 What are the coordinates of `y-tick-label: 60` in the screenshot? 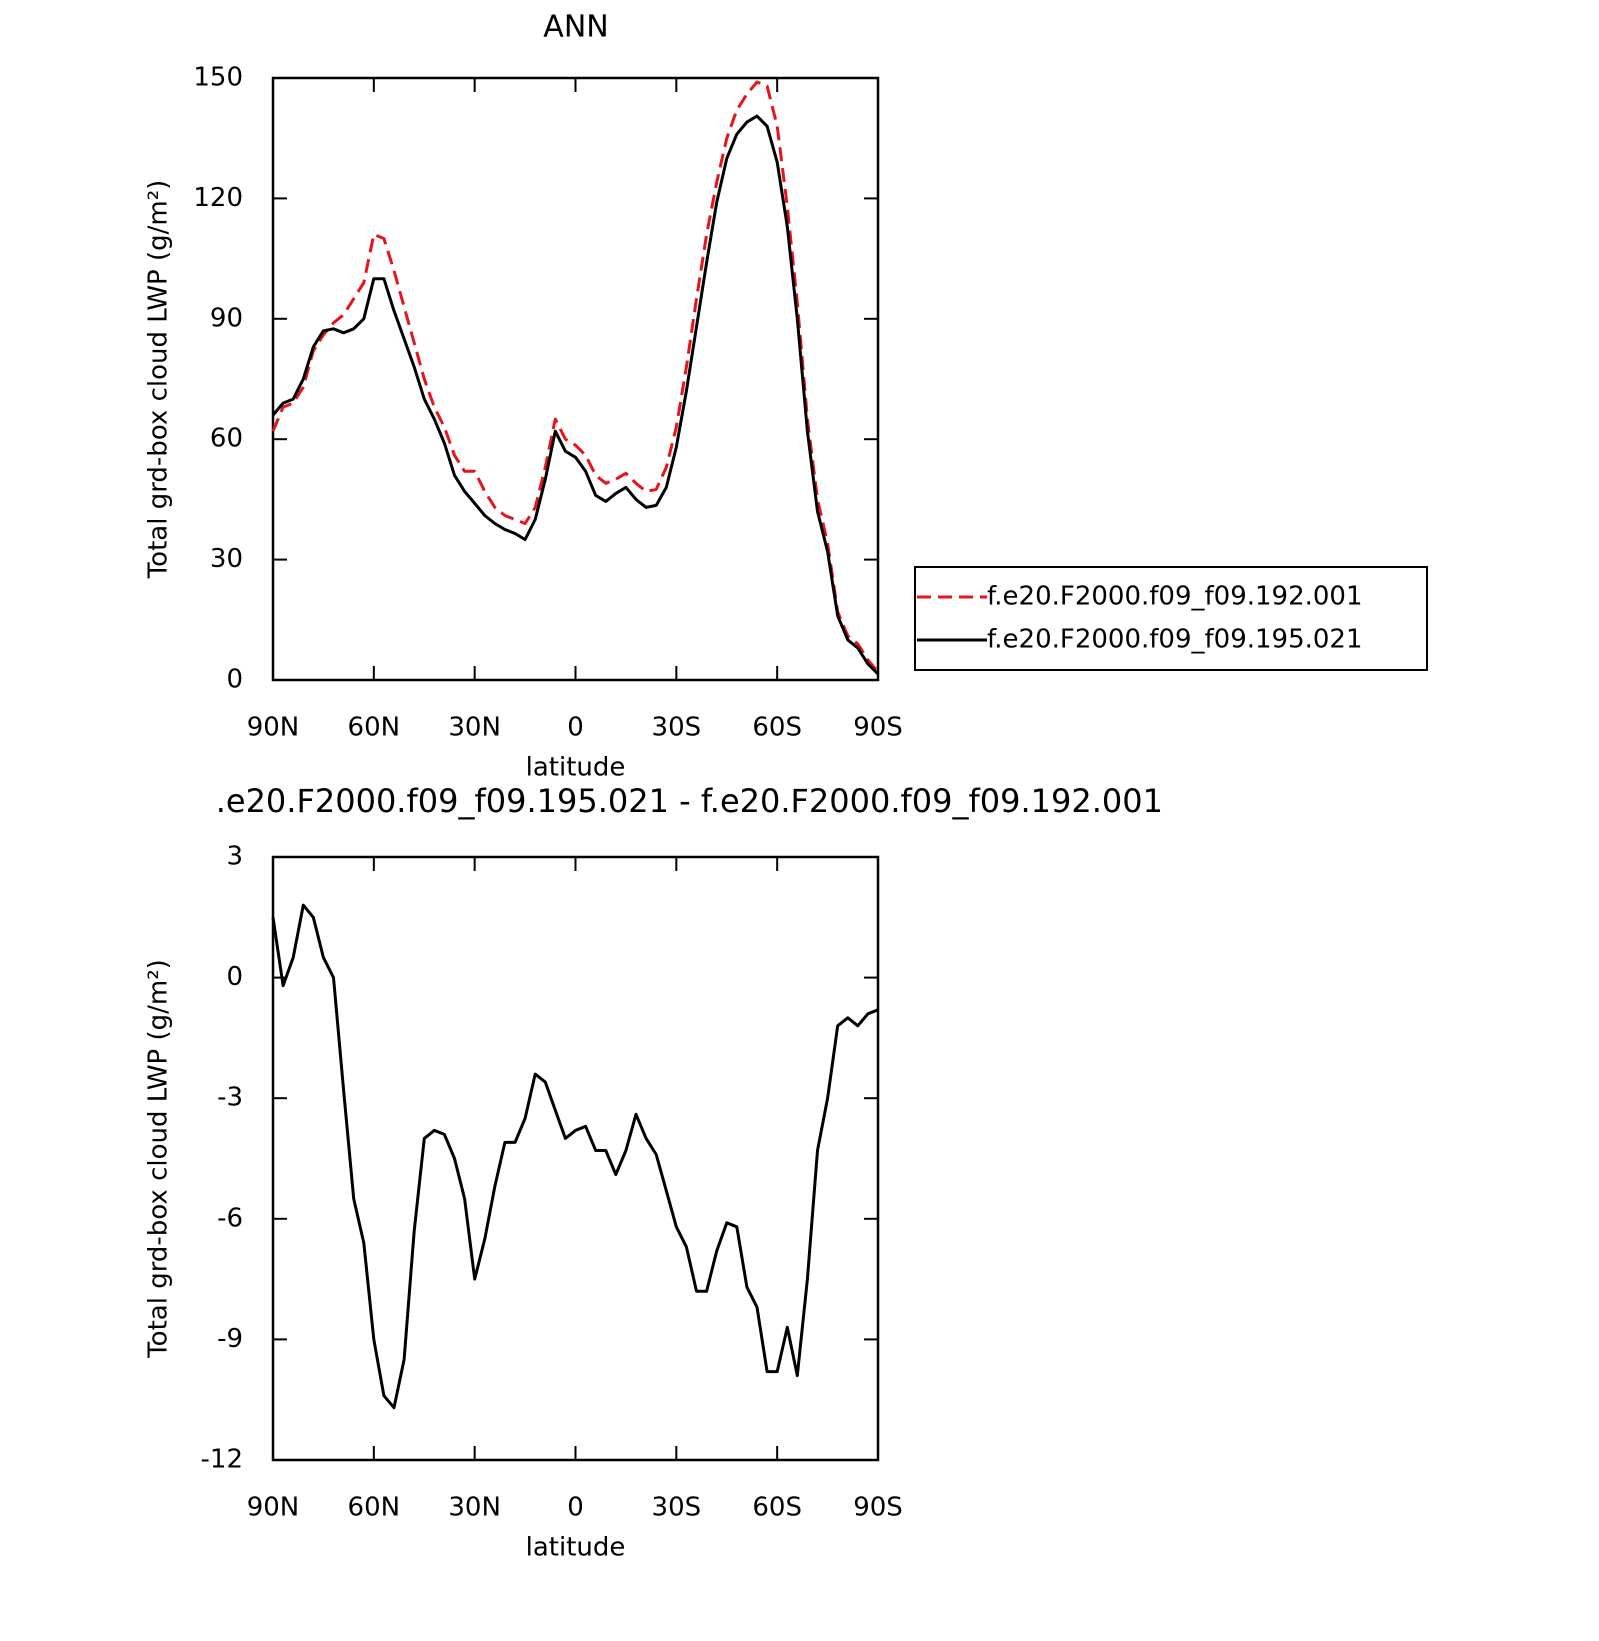 It's located at (226, 439).